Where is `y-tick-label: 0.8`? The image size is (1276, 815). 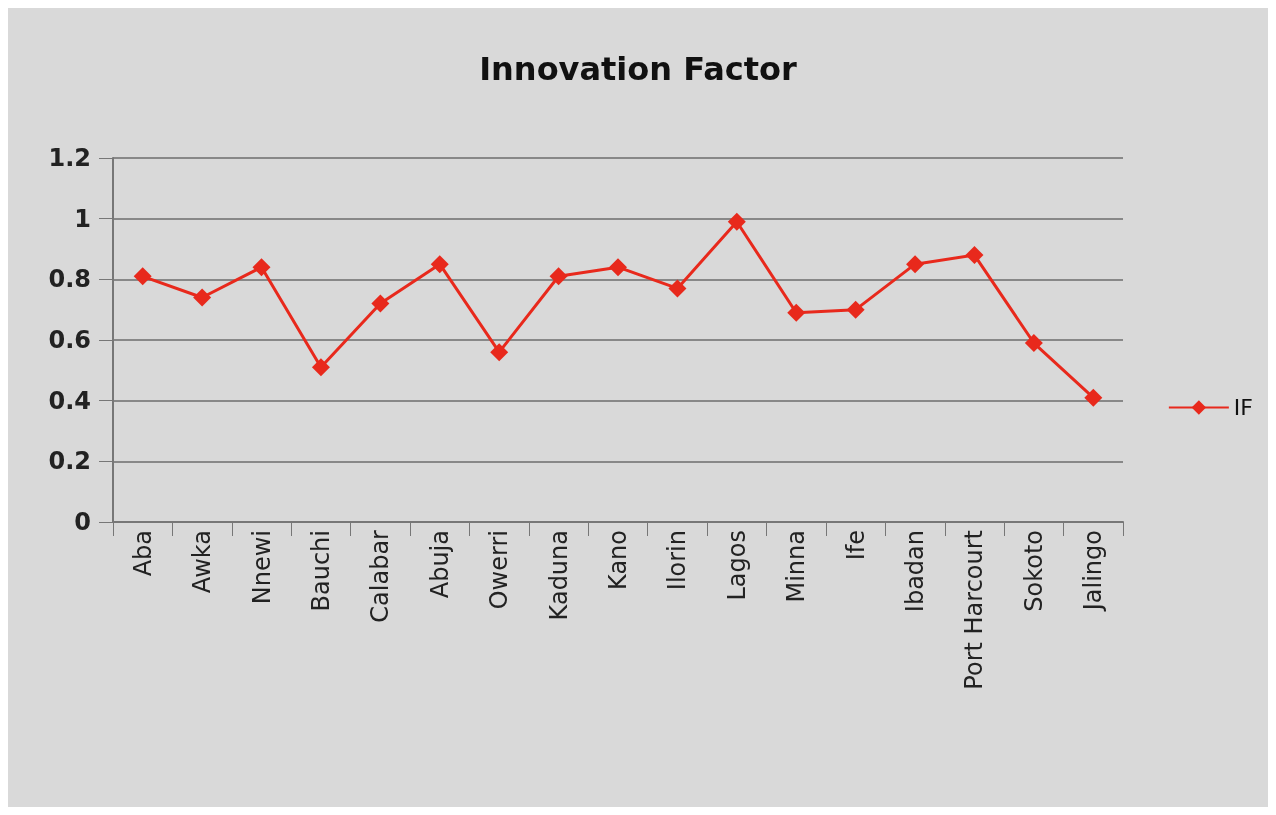 y-tick-label: 0.8 is located at coordinates (69, 279).